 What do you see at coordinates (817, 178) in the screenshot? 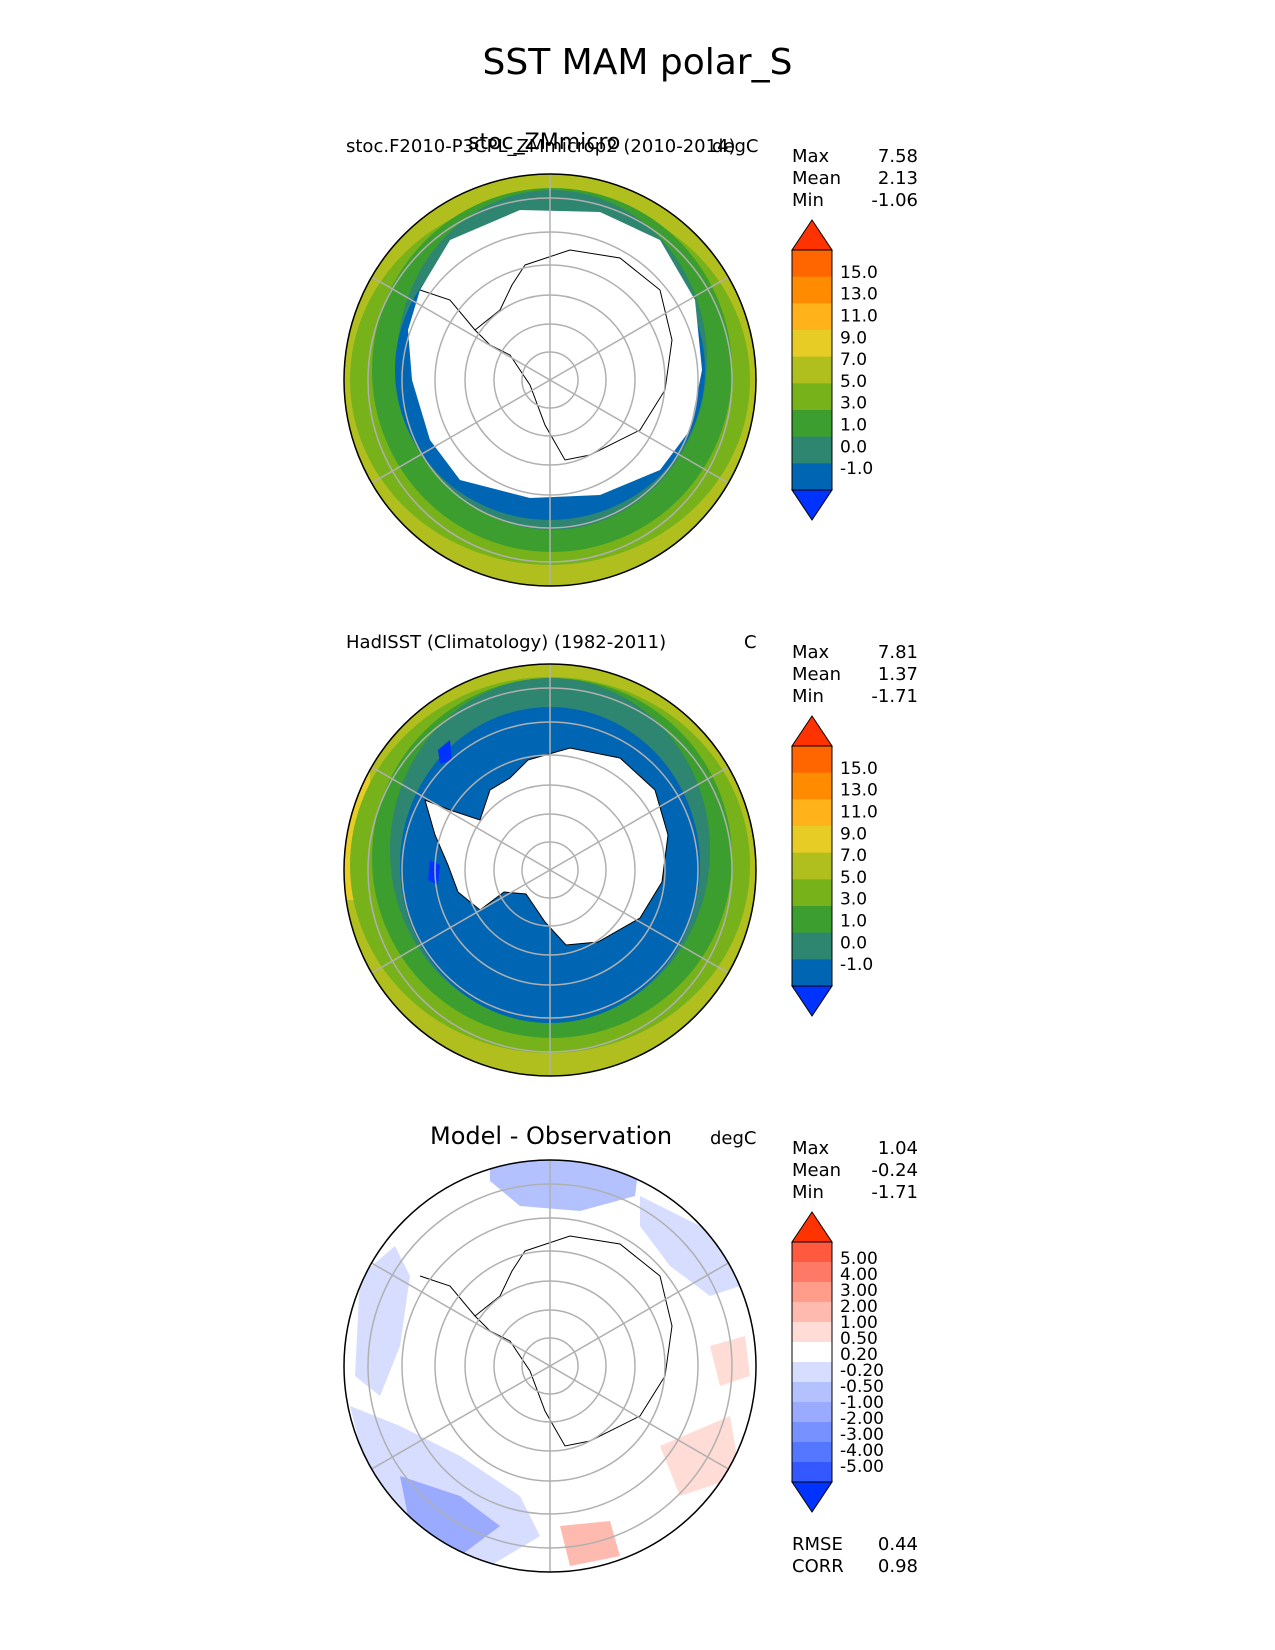
I see `stat-mean-label-model: Mean` at bounding box center [817, 178].